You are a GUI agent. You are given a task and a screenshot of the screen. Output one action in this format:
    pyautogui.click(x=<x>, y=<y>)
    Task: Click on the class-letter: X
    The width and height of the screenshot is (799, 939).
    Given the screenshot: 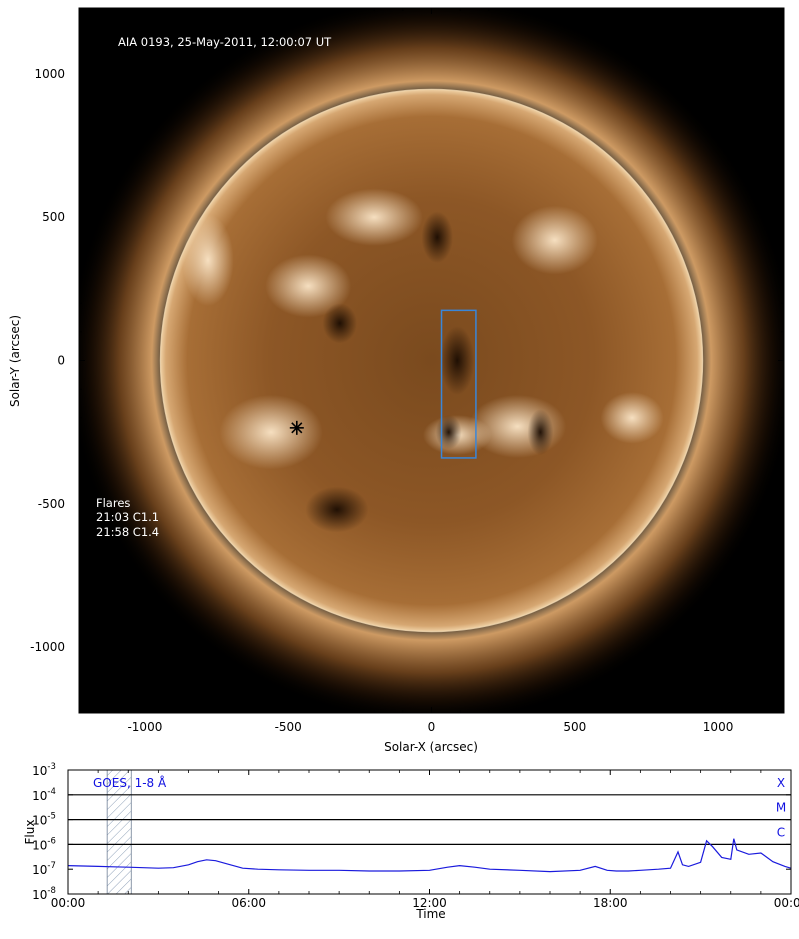 What is the action you would take?
    pyautogui.click(x=781, y=783)
    